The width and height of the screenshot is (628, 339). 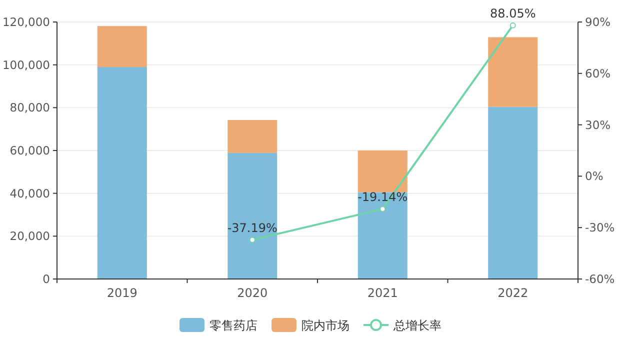 What do you see at coordinates (513, 293) in the screenshot?
I see `x-tick-label: 2022` at bounding box center [513, 293].